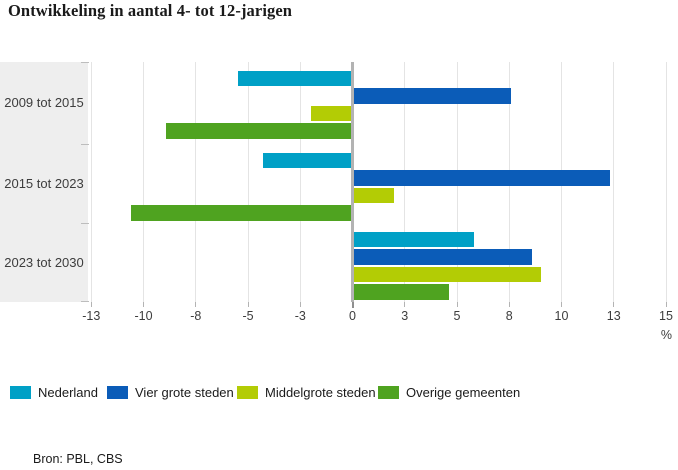 This screenshot has width=678, height=470. Describe the element at coordinates (44, 102) in the screenshot. I see `category-label: 2009 tot 2015` at that location.